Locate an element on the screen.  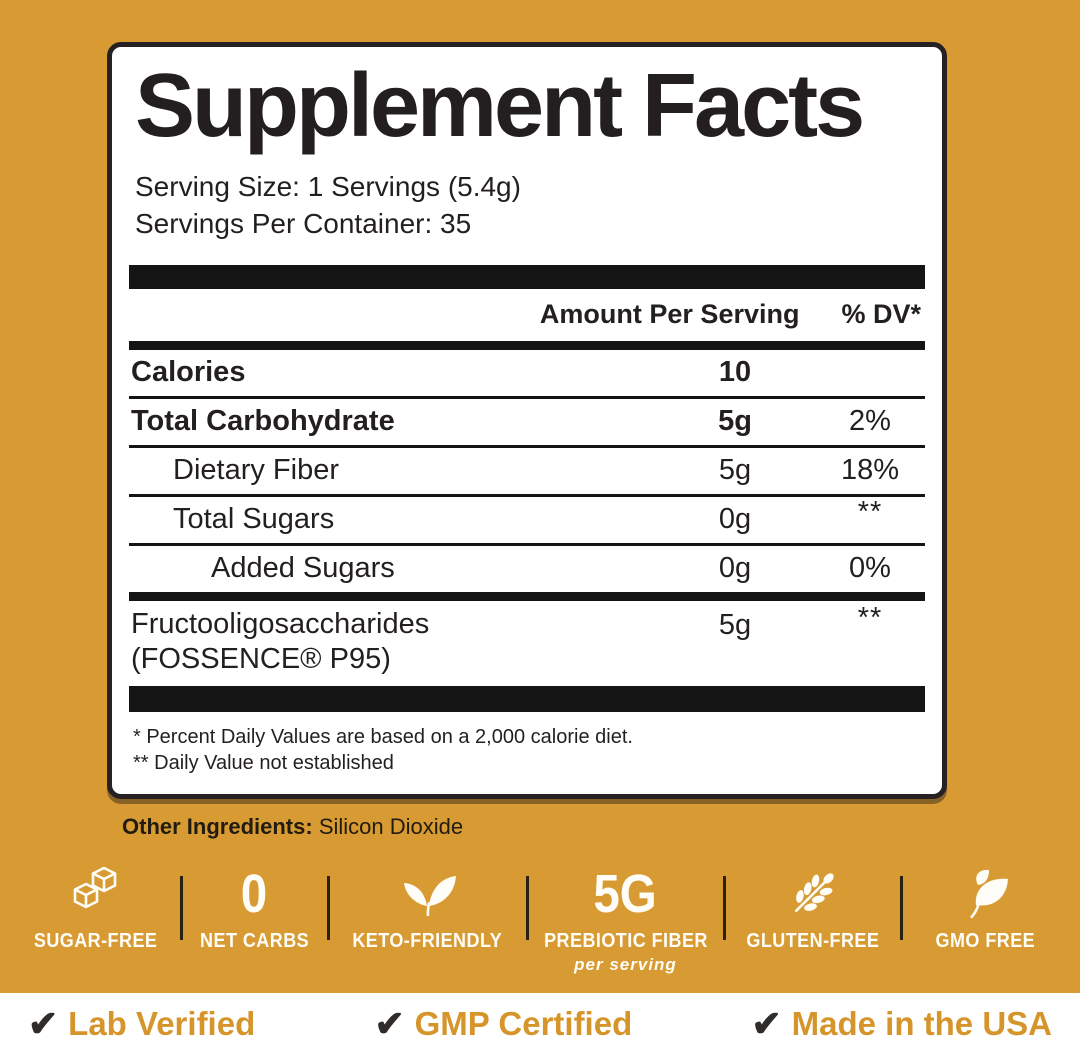
badge-label: GMO FREE is located at coordinates (985, 941).